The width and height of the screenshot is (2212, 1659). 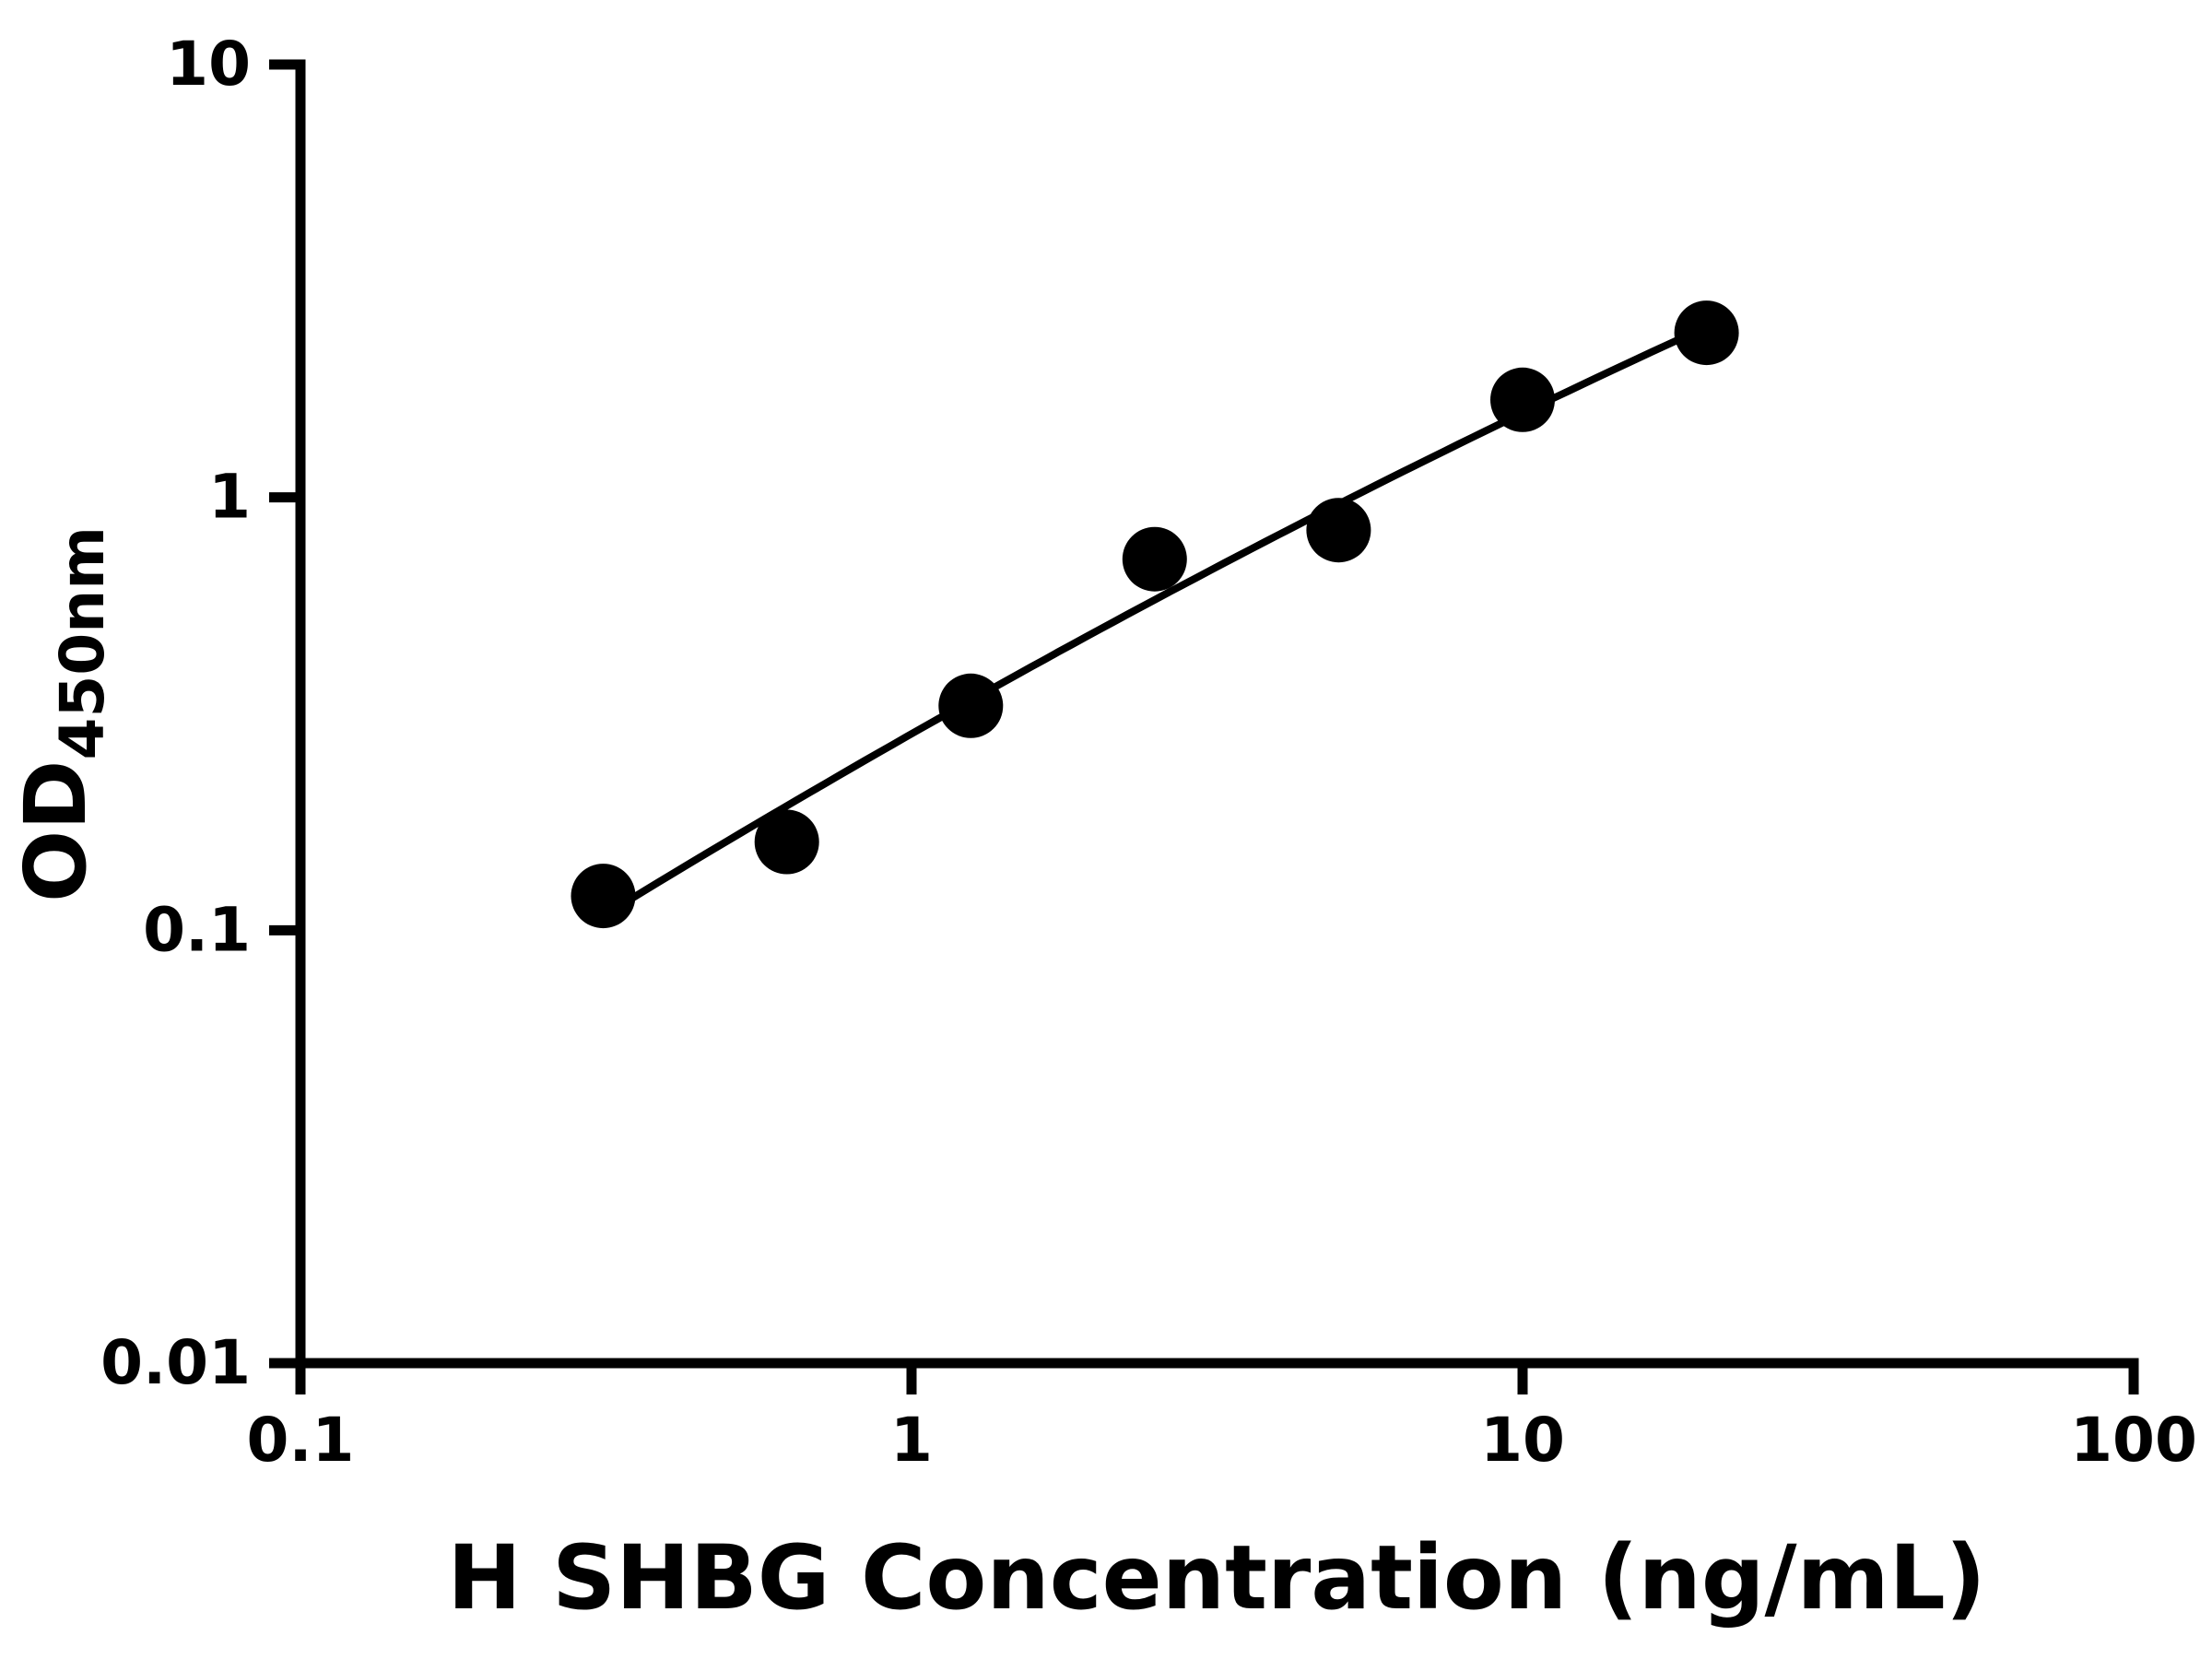 What do you see at coordinates (2133, 1440) in the screenshot?
I see `x-tick-label: 100` at bounding box center [2133, 1440].